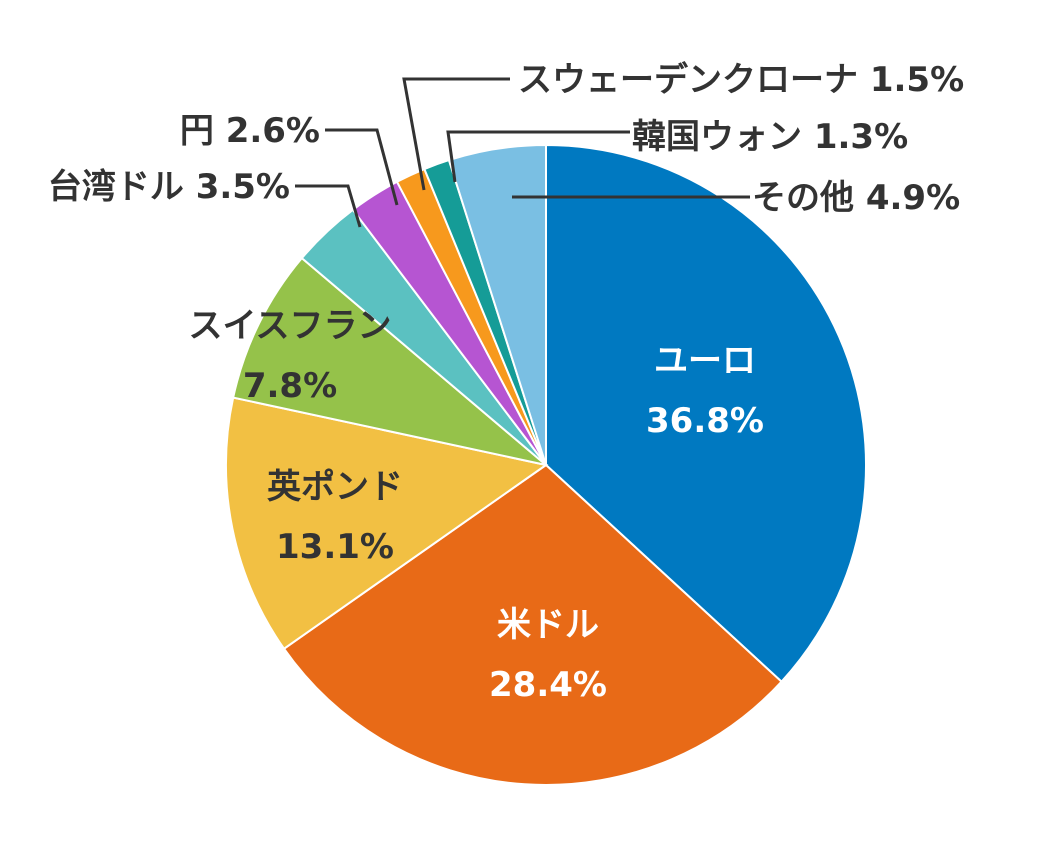  Describe the element at coordinates (770, 137) in the screenshot. I see `slice-label-krw: 韓国ウォン 1.3%` at that location.